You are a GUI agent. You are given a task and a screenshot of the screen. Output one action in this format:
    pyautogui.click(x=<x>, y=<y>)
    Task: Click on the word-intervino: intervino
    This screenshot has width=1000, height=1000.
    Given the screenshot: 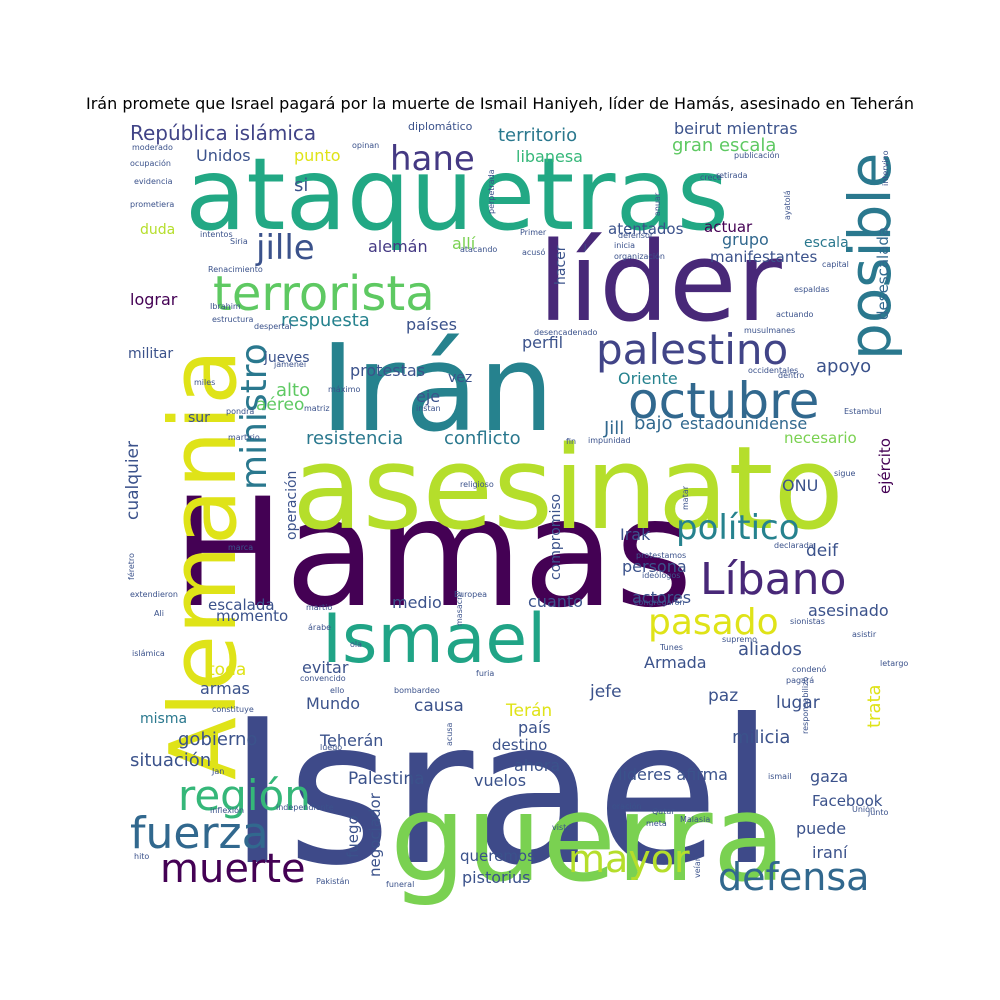 What is the action you would take?
    pyautogui.click(x=885, y=168)
    